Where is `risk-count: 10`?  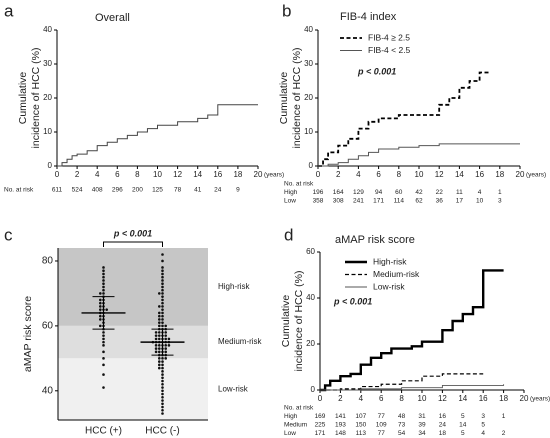 risk-count: 10 is located at coordinates (480, 201).